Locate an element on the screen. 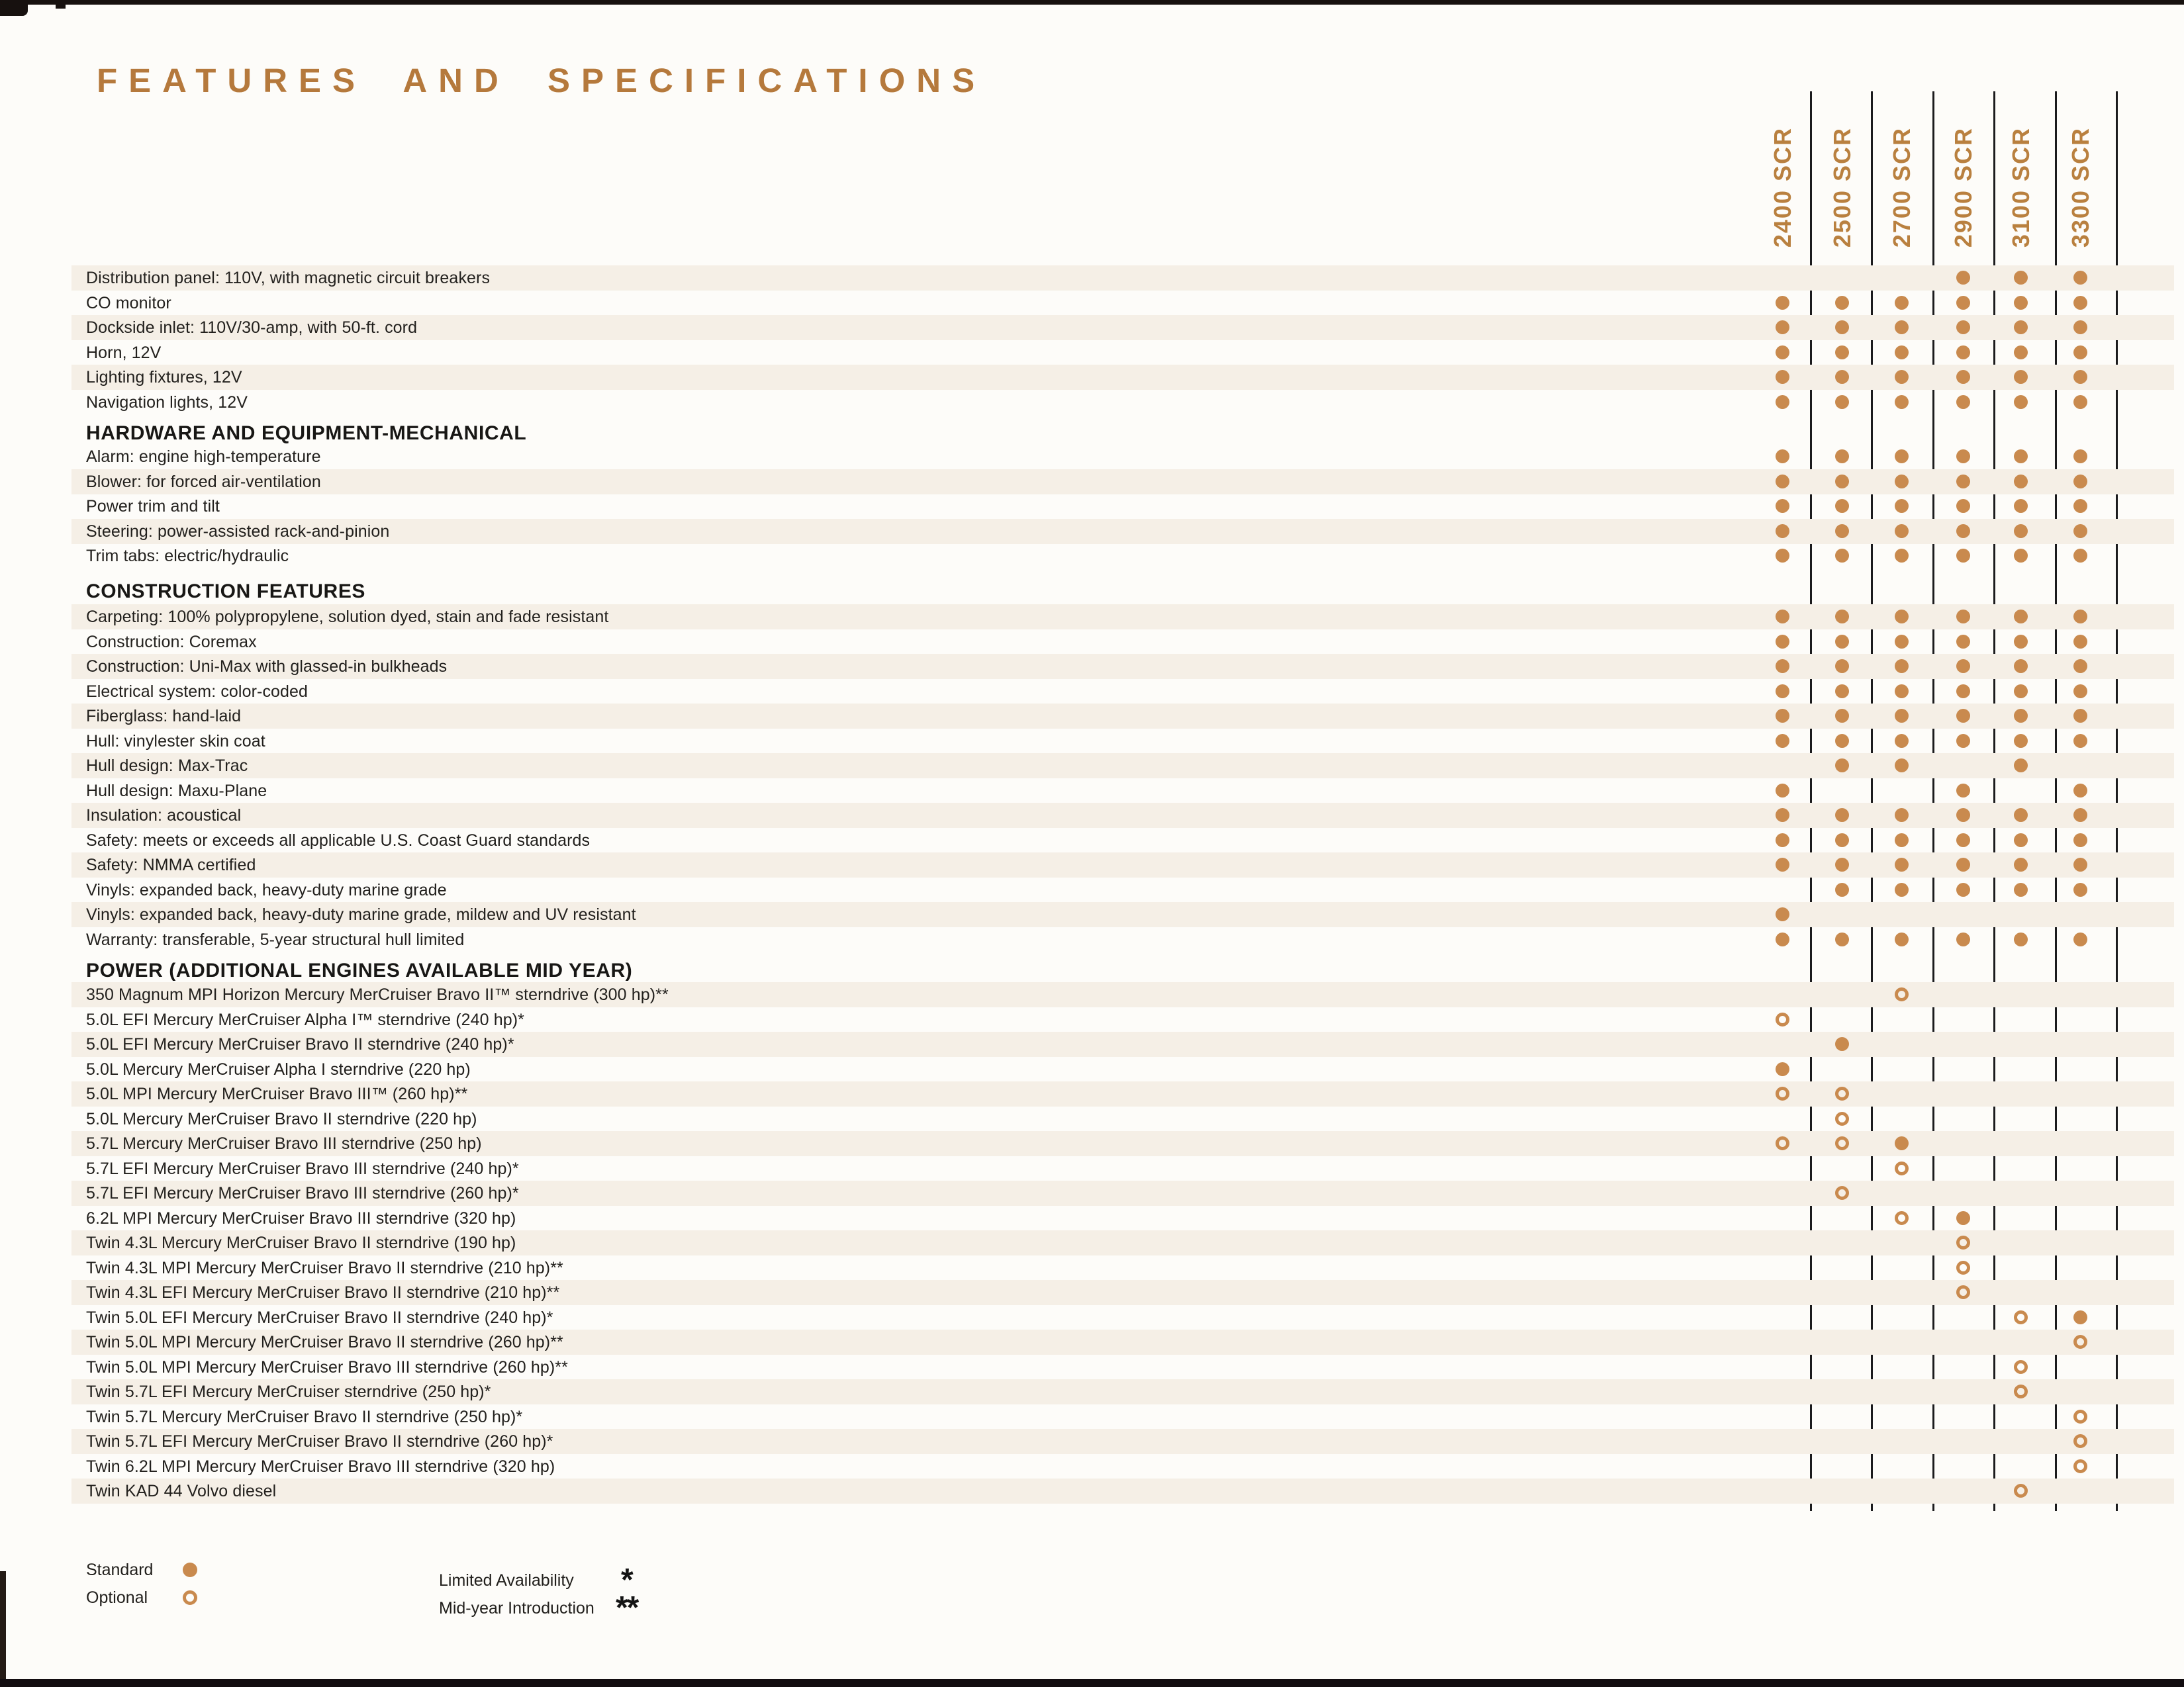 This screenshot has width=2184, height=1687. column-header-6: 3300 SCR is located at coordinates (2080, 173).